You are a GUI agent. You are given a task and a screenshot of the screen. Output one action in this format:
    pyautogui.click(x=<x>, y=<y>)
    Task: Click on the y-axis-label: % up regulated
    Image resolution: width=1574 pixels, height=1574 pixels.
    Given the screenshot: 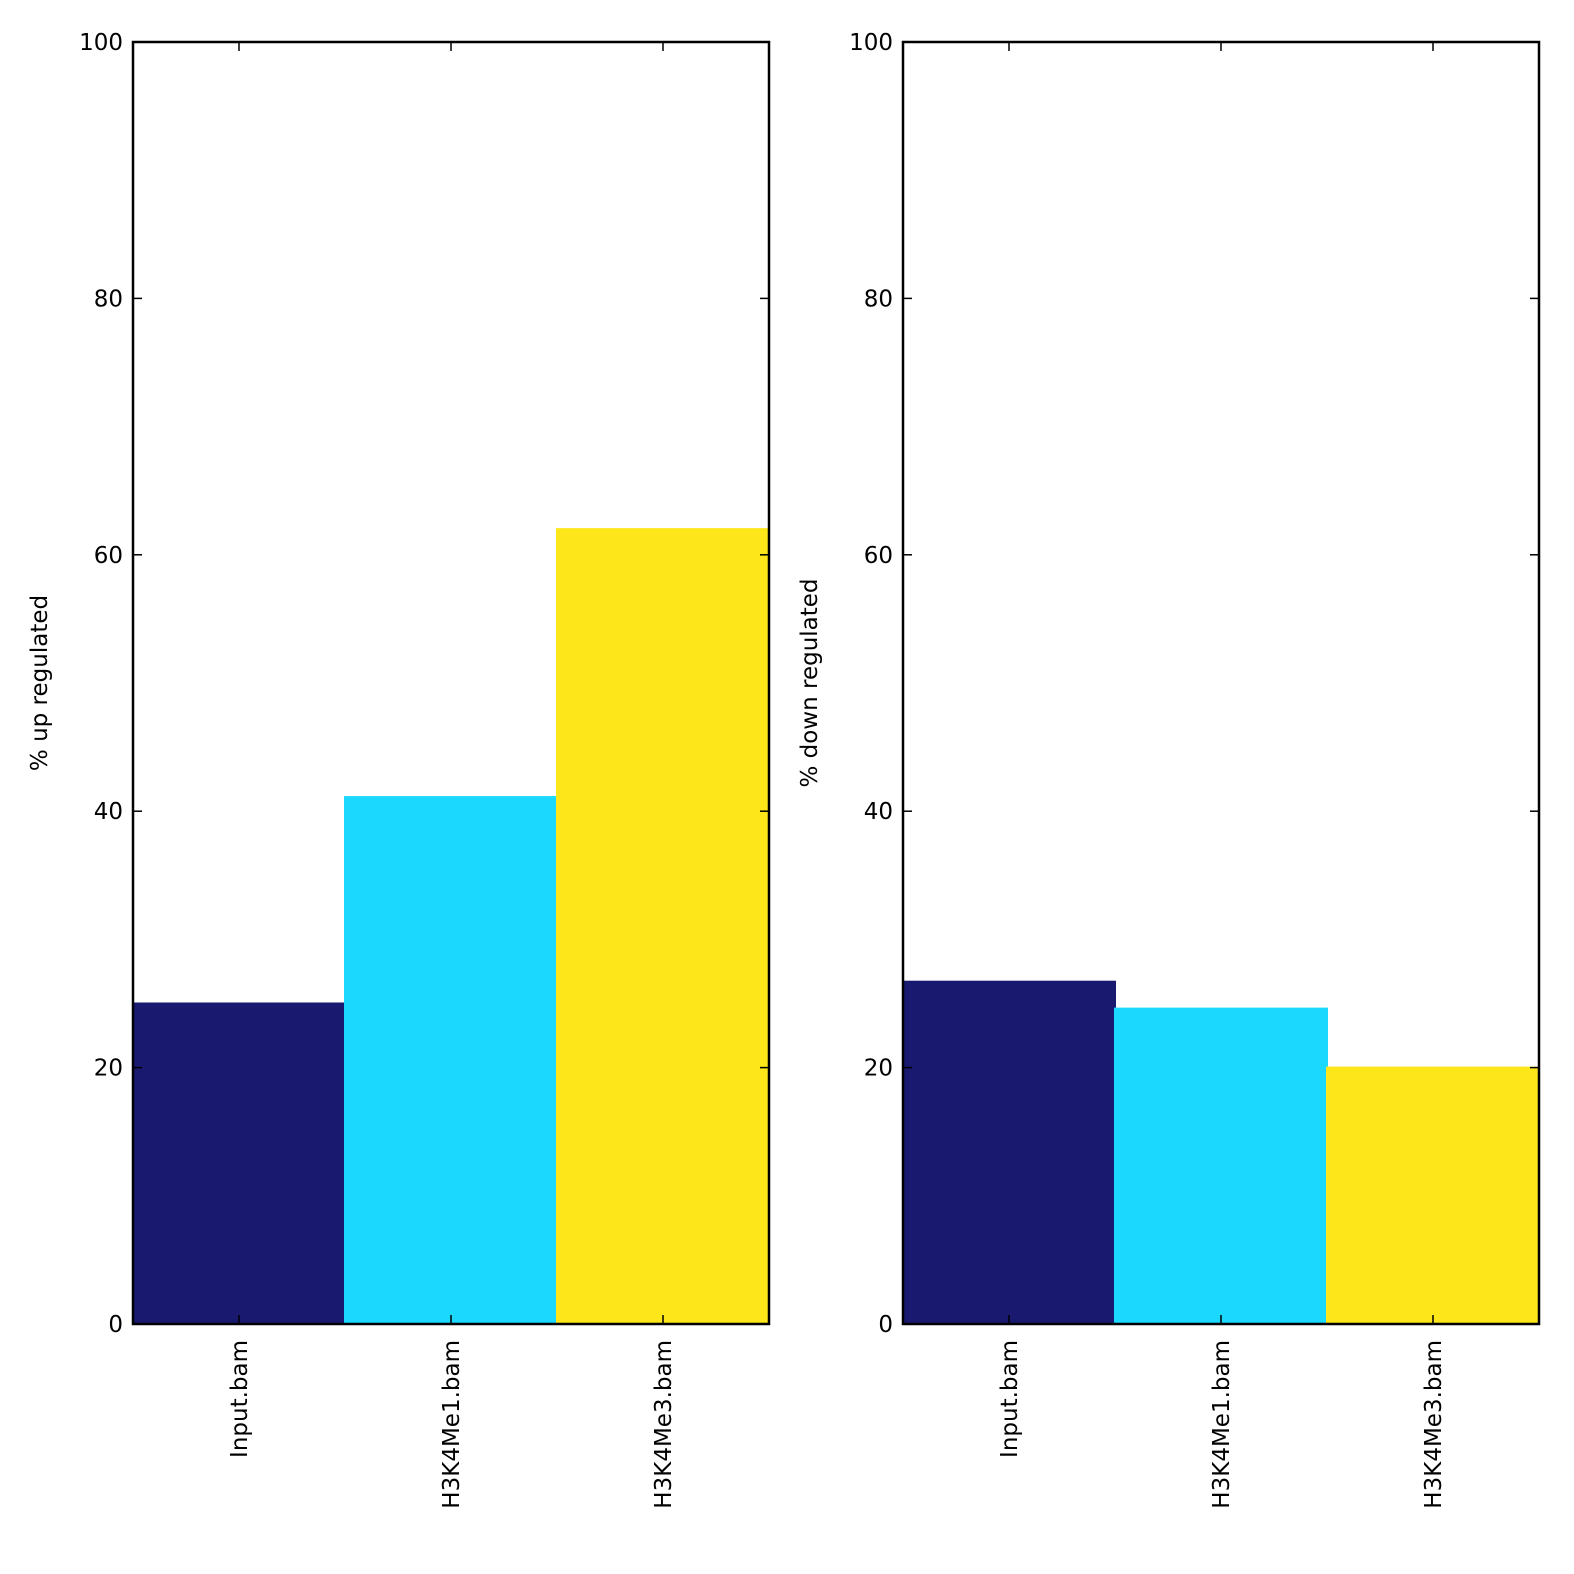 What is the action you would take?
    pyautogui.click(x=40, y=683)
    